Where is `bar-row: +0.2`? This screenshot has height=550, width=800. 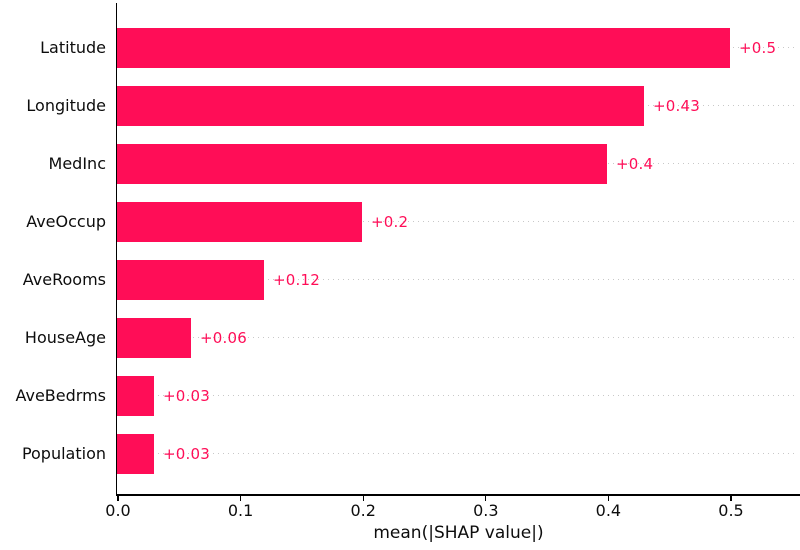
bar-row: +0.2 is located at coordinates (458, 222).